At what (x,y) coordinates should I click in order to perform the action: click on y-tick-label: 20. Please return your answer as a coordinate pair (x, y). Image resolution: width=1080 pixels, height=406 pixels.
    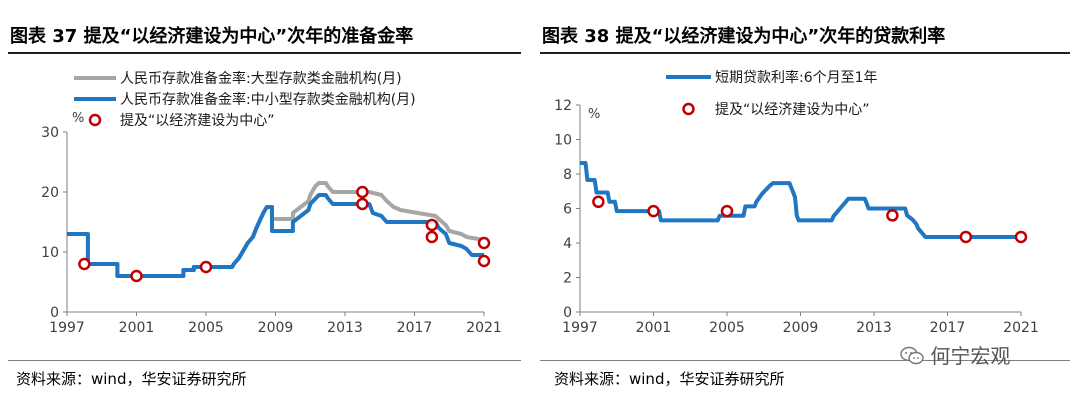
    Looking at the image, I should click on (50, 193).